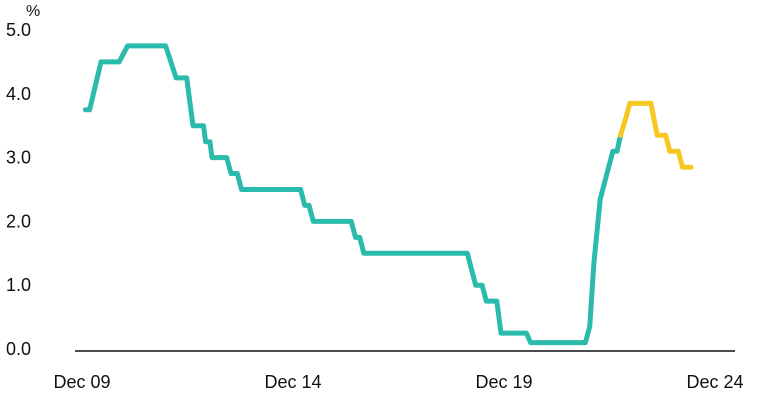 The width and height of the screenshot is (767, 393). Describe the element at coordinates (18, 189) in the screenshot. I see `y-axis-ticks: 0.0 1.0 2.0 3.0 4.0 5.0` at that location.